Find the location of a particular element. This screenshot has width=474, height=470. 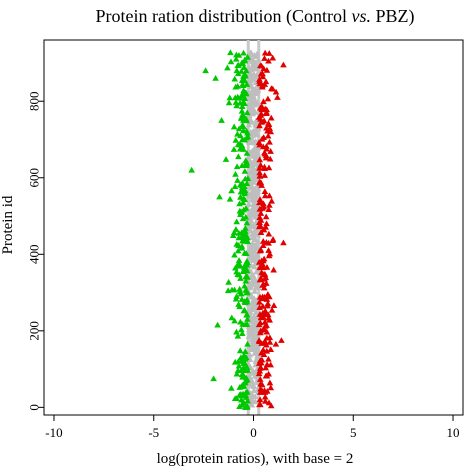

x-tick-label: 5 is located at coordinates (353, 432).